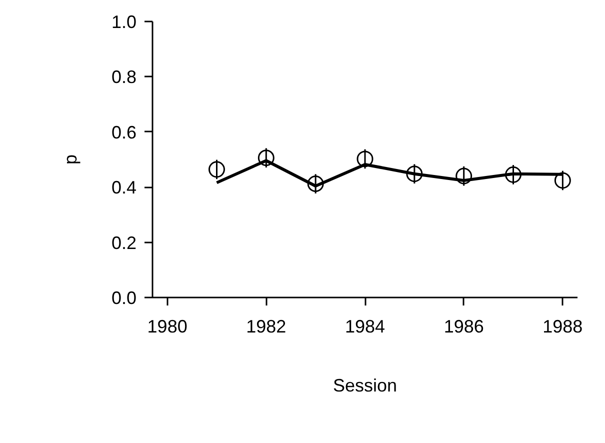 The width and height of the screenshot is (605, 443). What do you see at coordinates (124, 298) in the screenshot?
I see `y-tick-label: 0.0` at bounding box center [124, 298].